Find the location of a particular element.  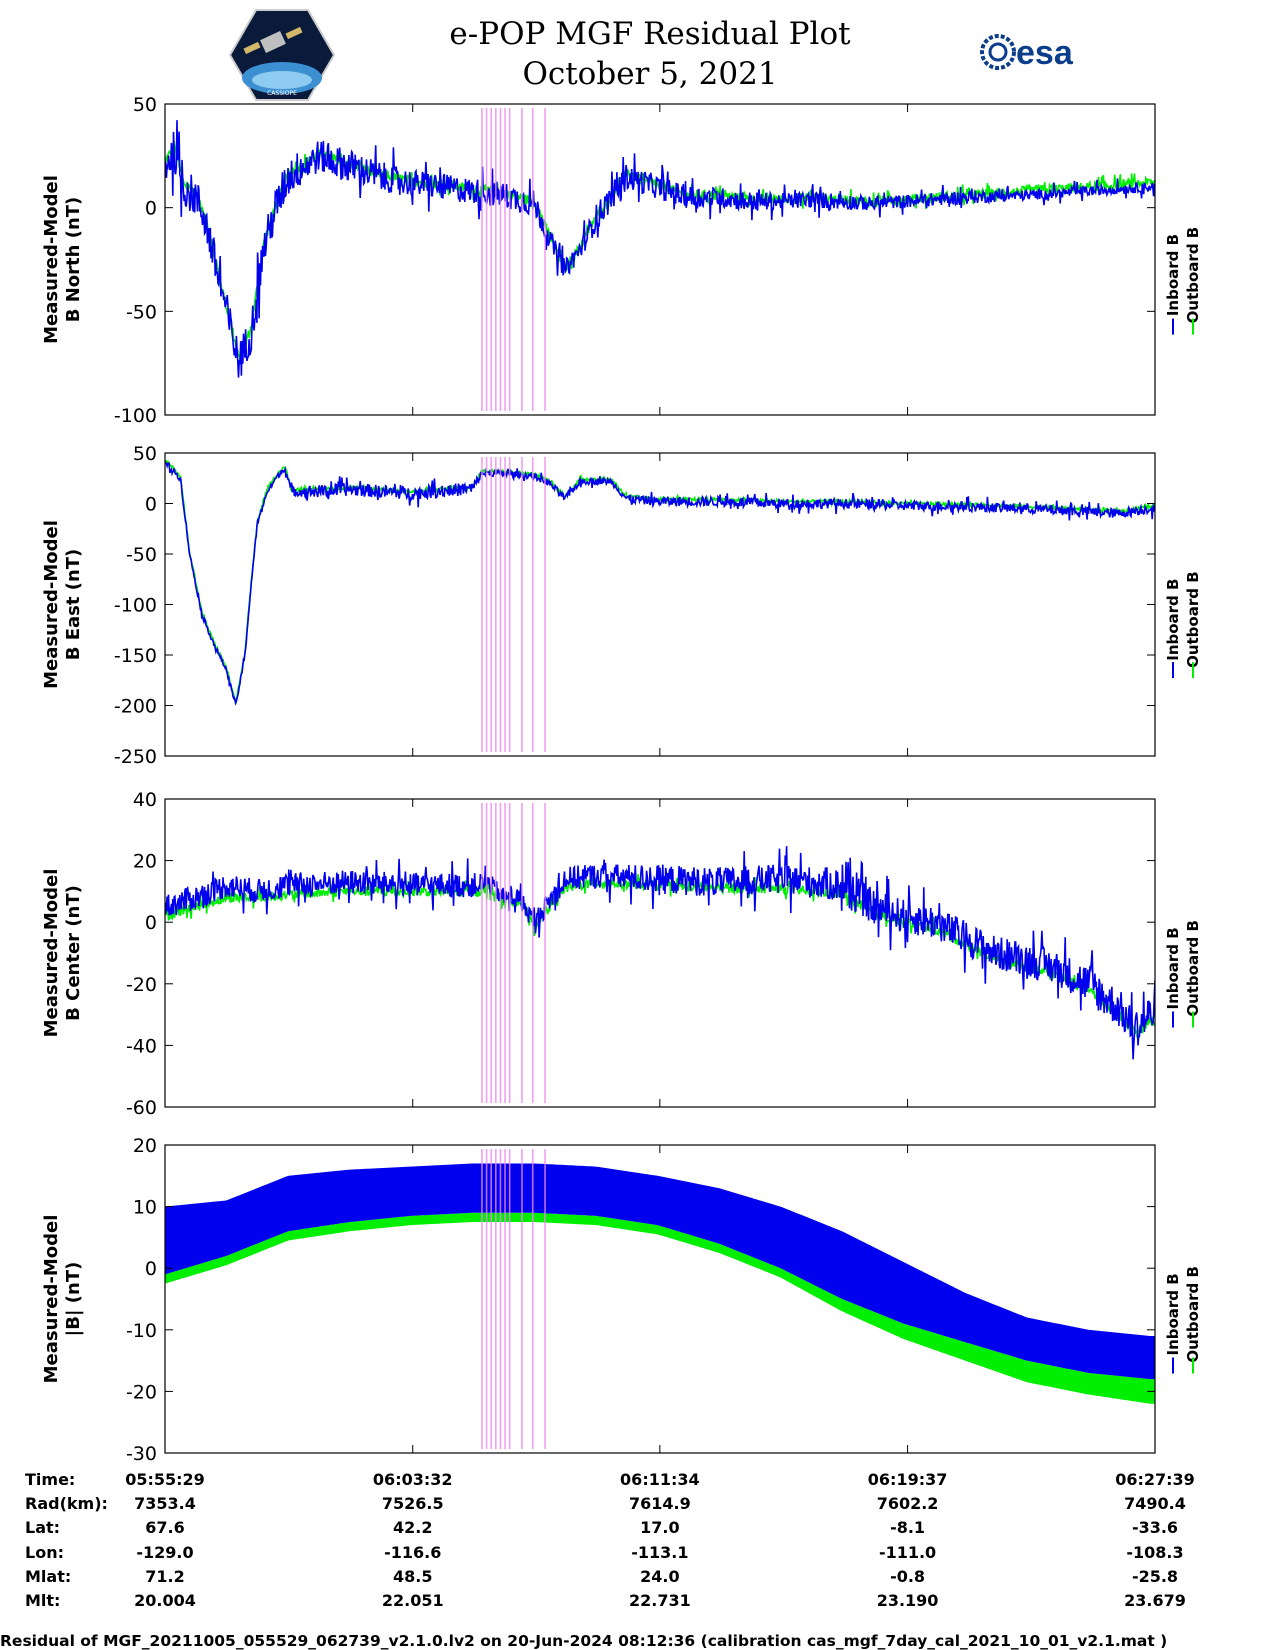

y-tick-label: -150 is located at coordinates (135, 656).